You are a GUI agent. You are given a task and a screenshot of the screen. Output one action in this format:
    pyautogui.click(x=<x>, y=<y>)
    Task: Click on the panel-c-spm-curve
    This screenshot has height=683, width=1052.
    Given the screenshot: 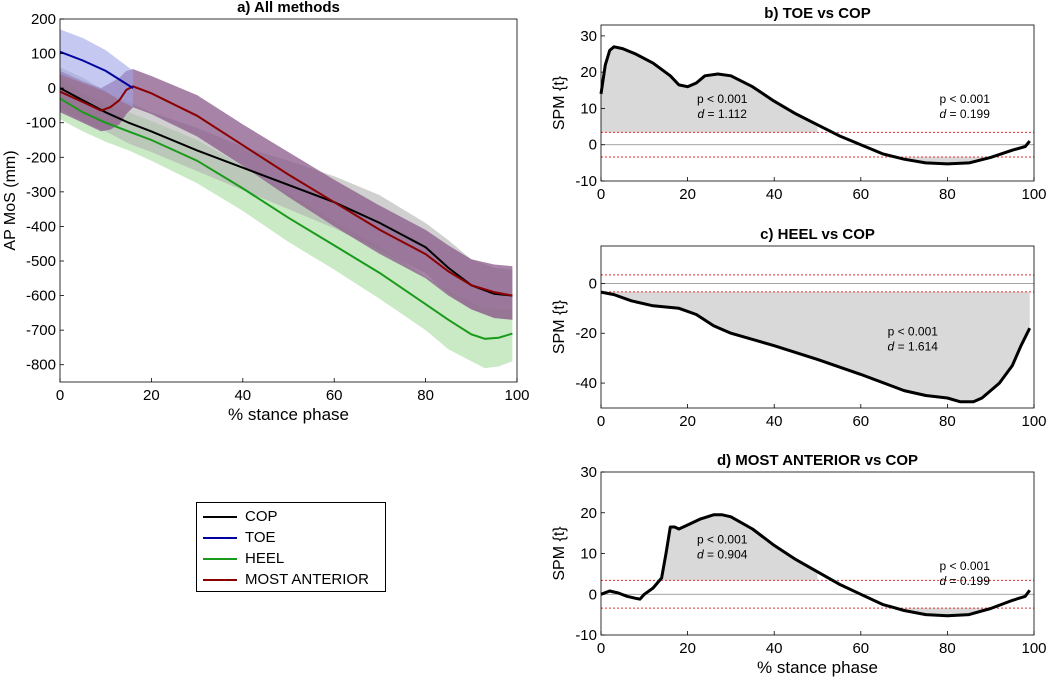 What is the action you would take?
    pyautogui.click(x=816, y=347)
    